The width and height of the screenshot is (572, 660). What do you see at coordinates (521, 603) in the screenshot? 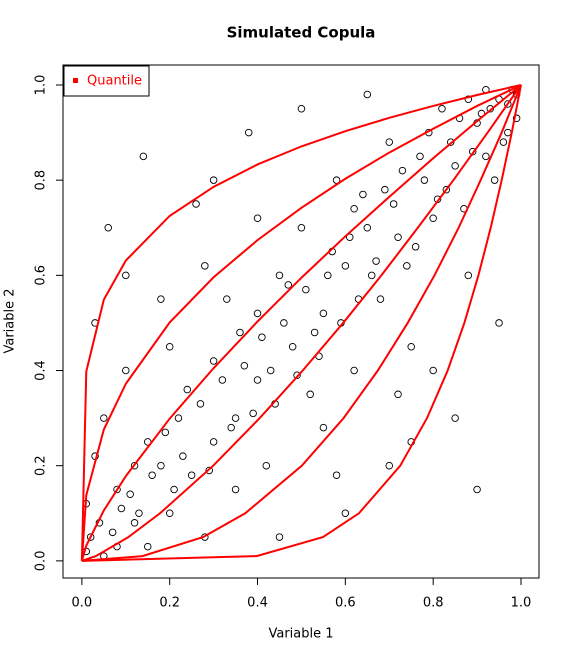
I see `x-tick-label: 1.0` at bounding box center [521, 603].